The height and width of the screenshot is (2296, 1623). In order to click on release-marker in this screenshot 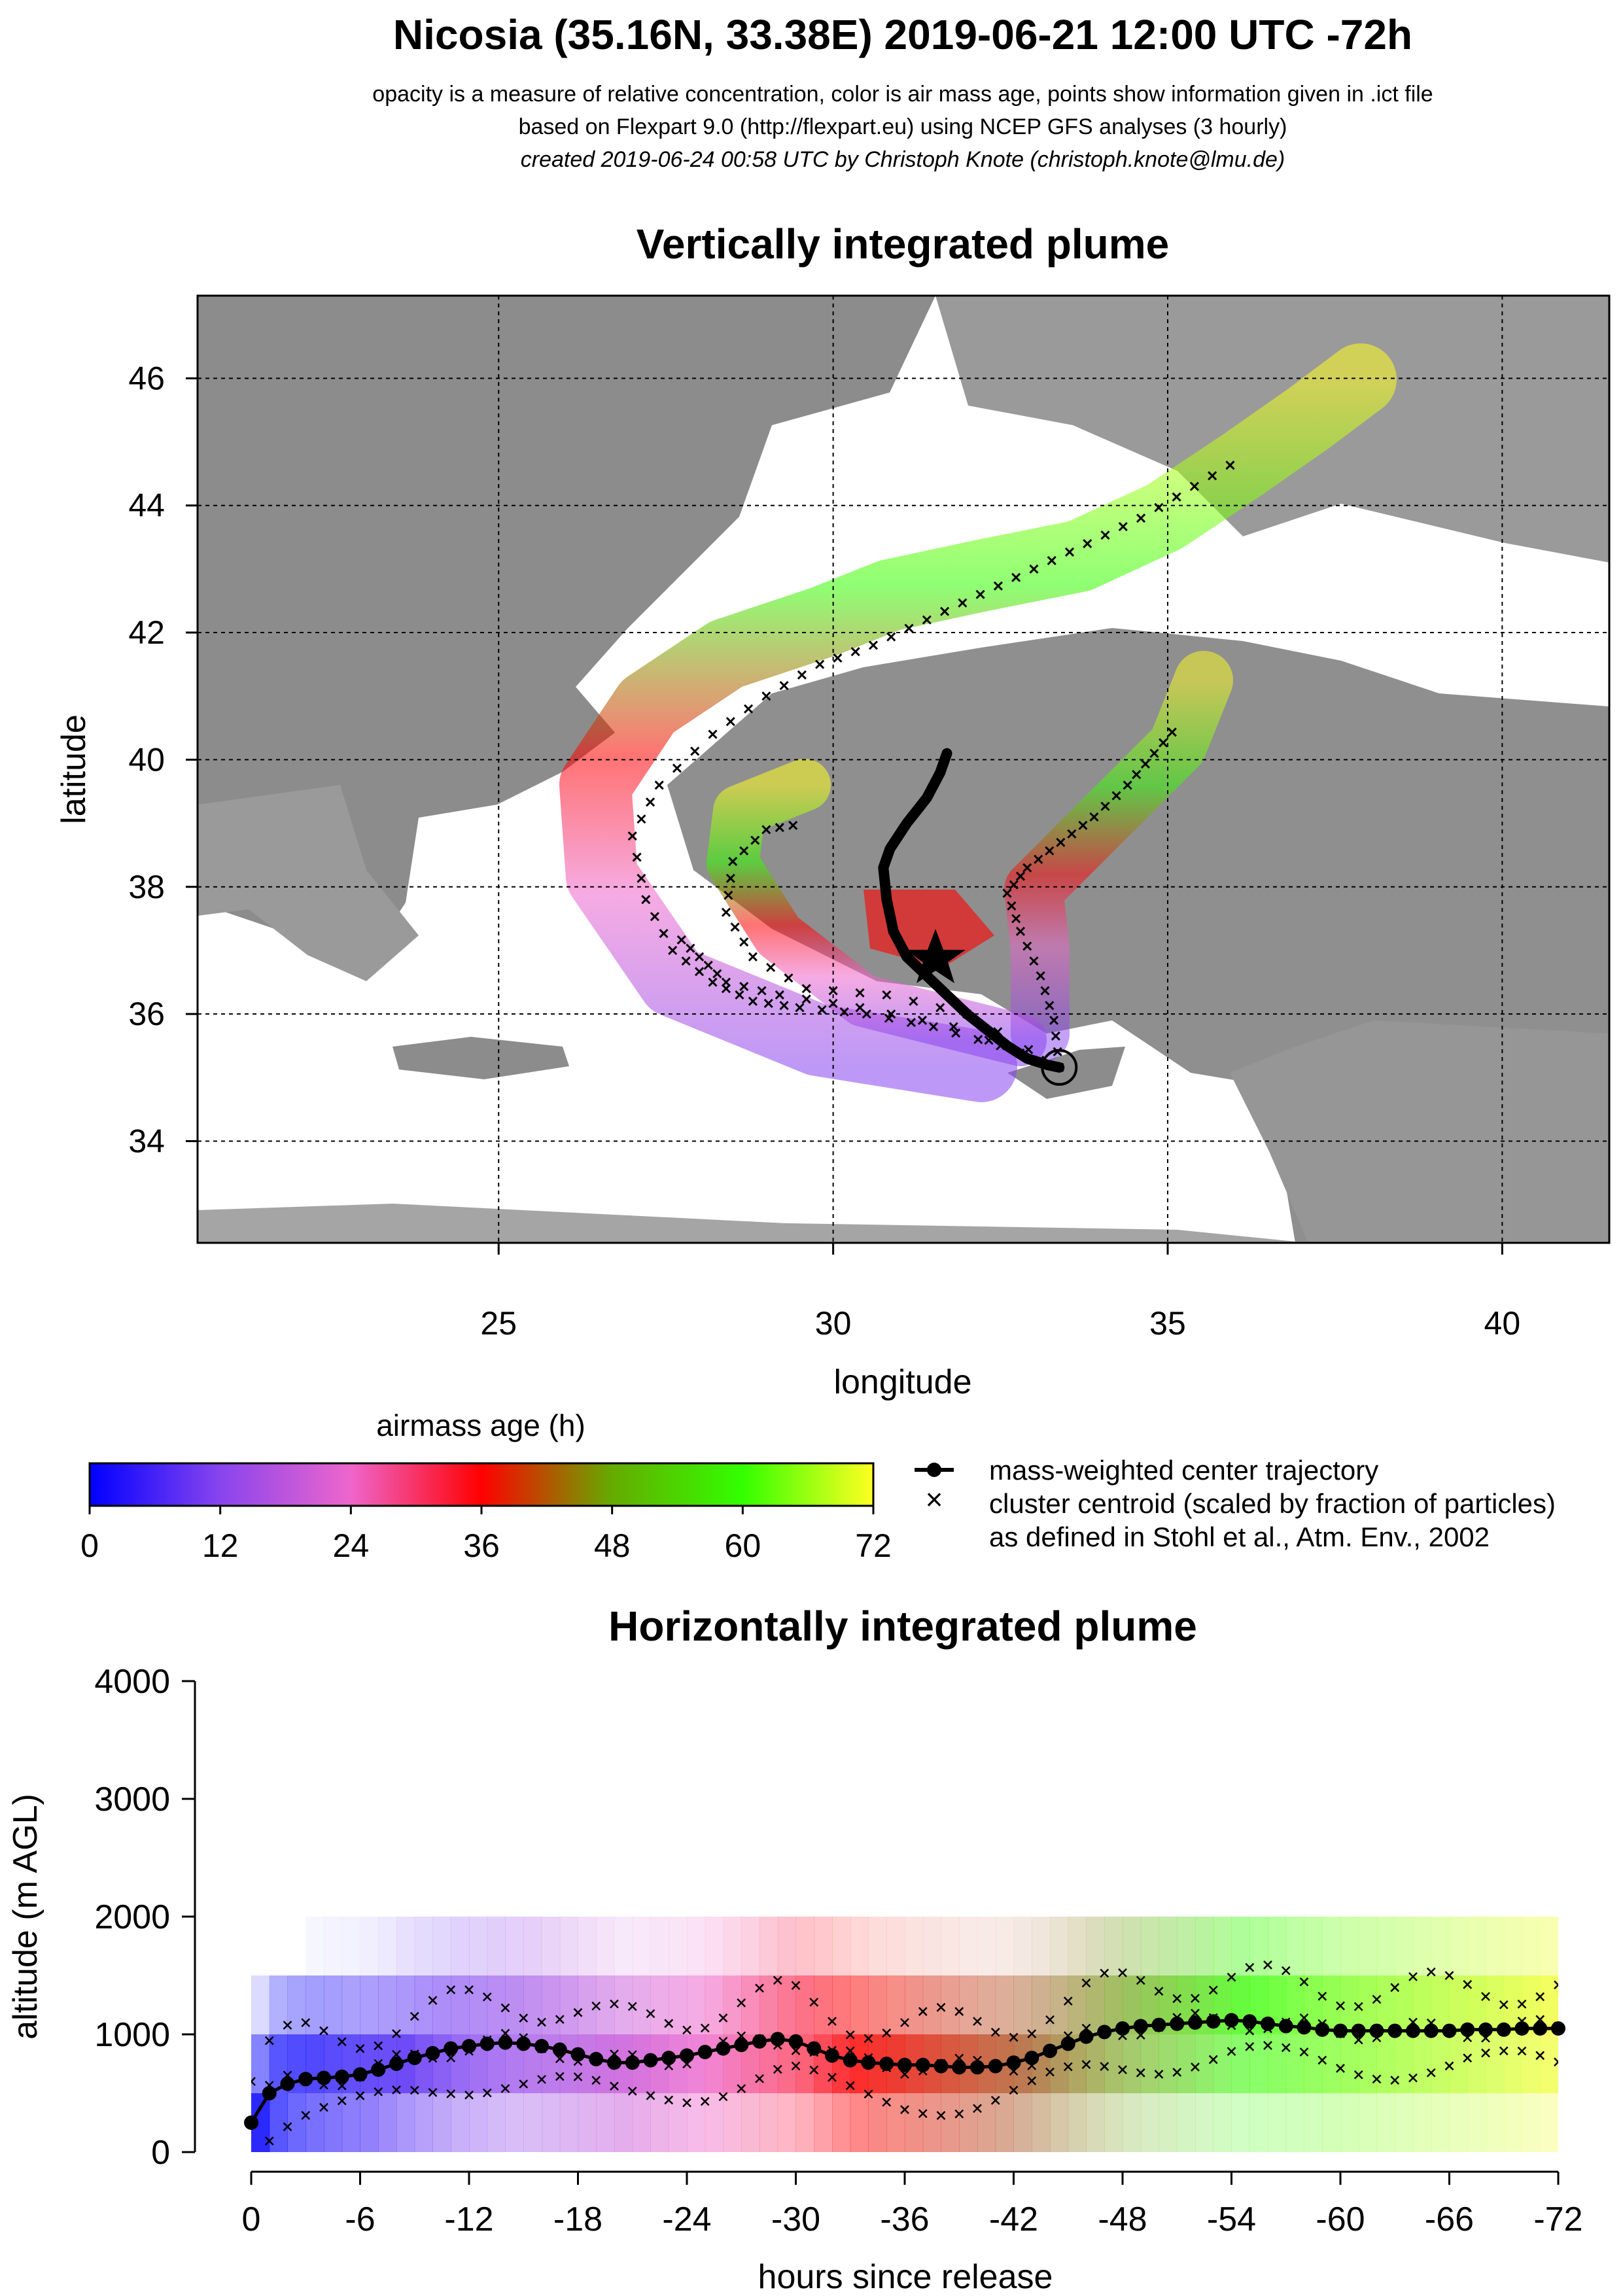, I will do `click(1059, 1067)`.